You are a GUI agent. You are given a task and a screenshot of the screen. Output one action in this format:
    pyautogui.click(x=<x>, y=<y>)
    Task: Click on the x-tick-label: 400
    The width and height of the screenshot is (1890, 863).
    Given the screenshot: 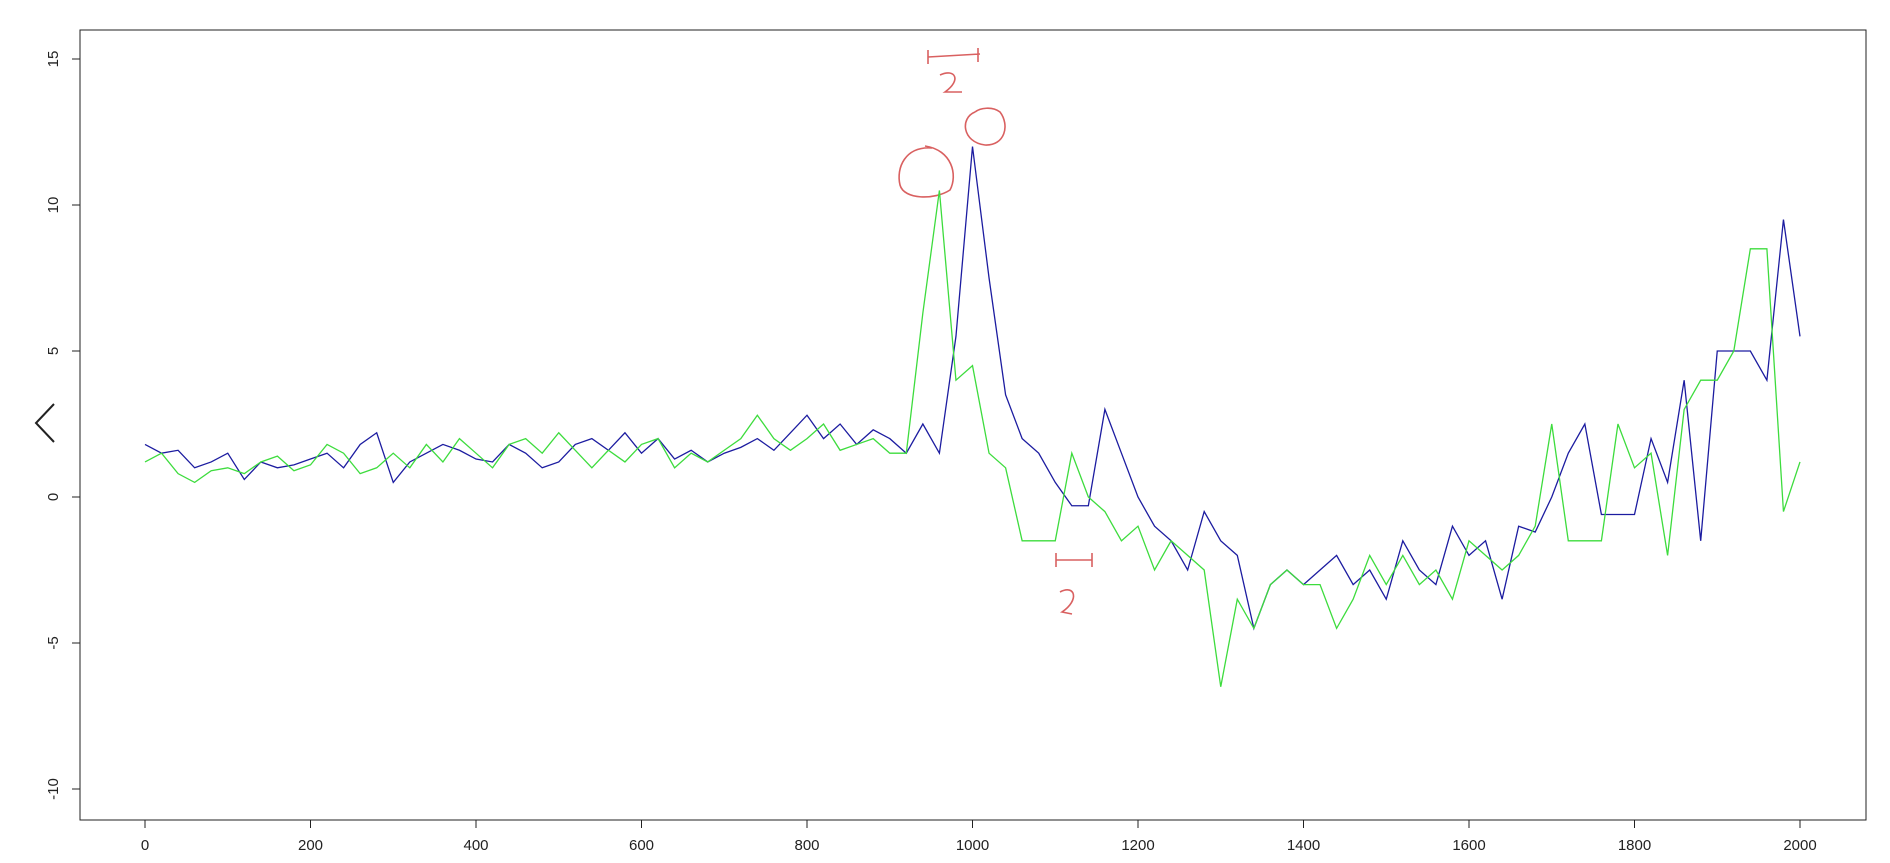 What is the action you would take?
    pyautogui.click(x=475, y=845)
    